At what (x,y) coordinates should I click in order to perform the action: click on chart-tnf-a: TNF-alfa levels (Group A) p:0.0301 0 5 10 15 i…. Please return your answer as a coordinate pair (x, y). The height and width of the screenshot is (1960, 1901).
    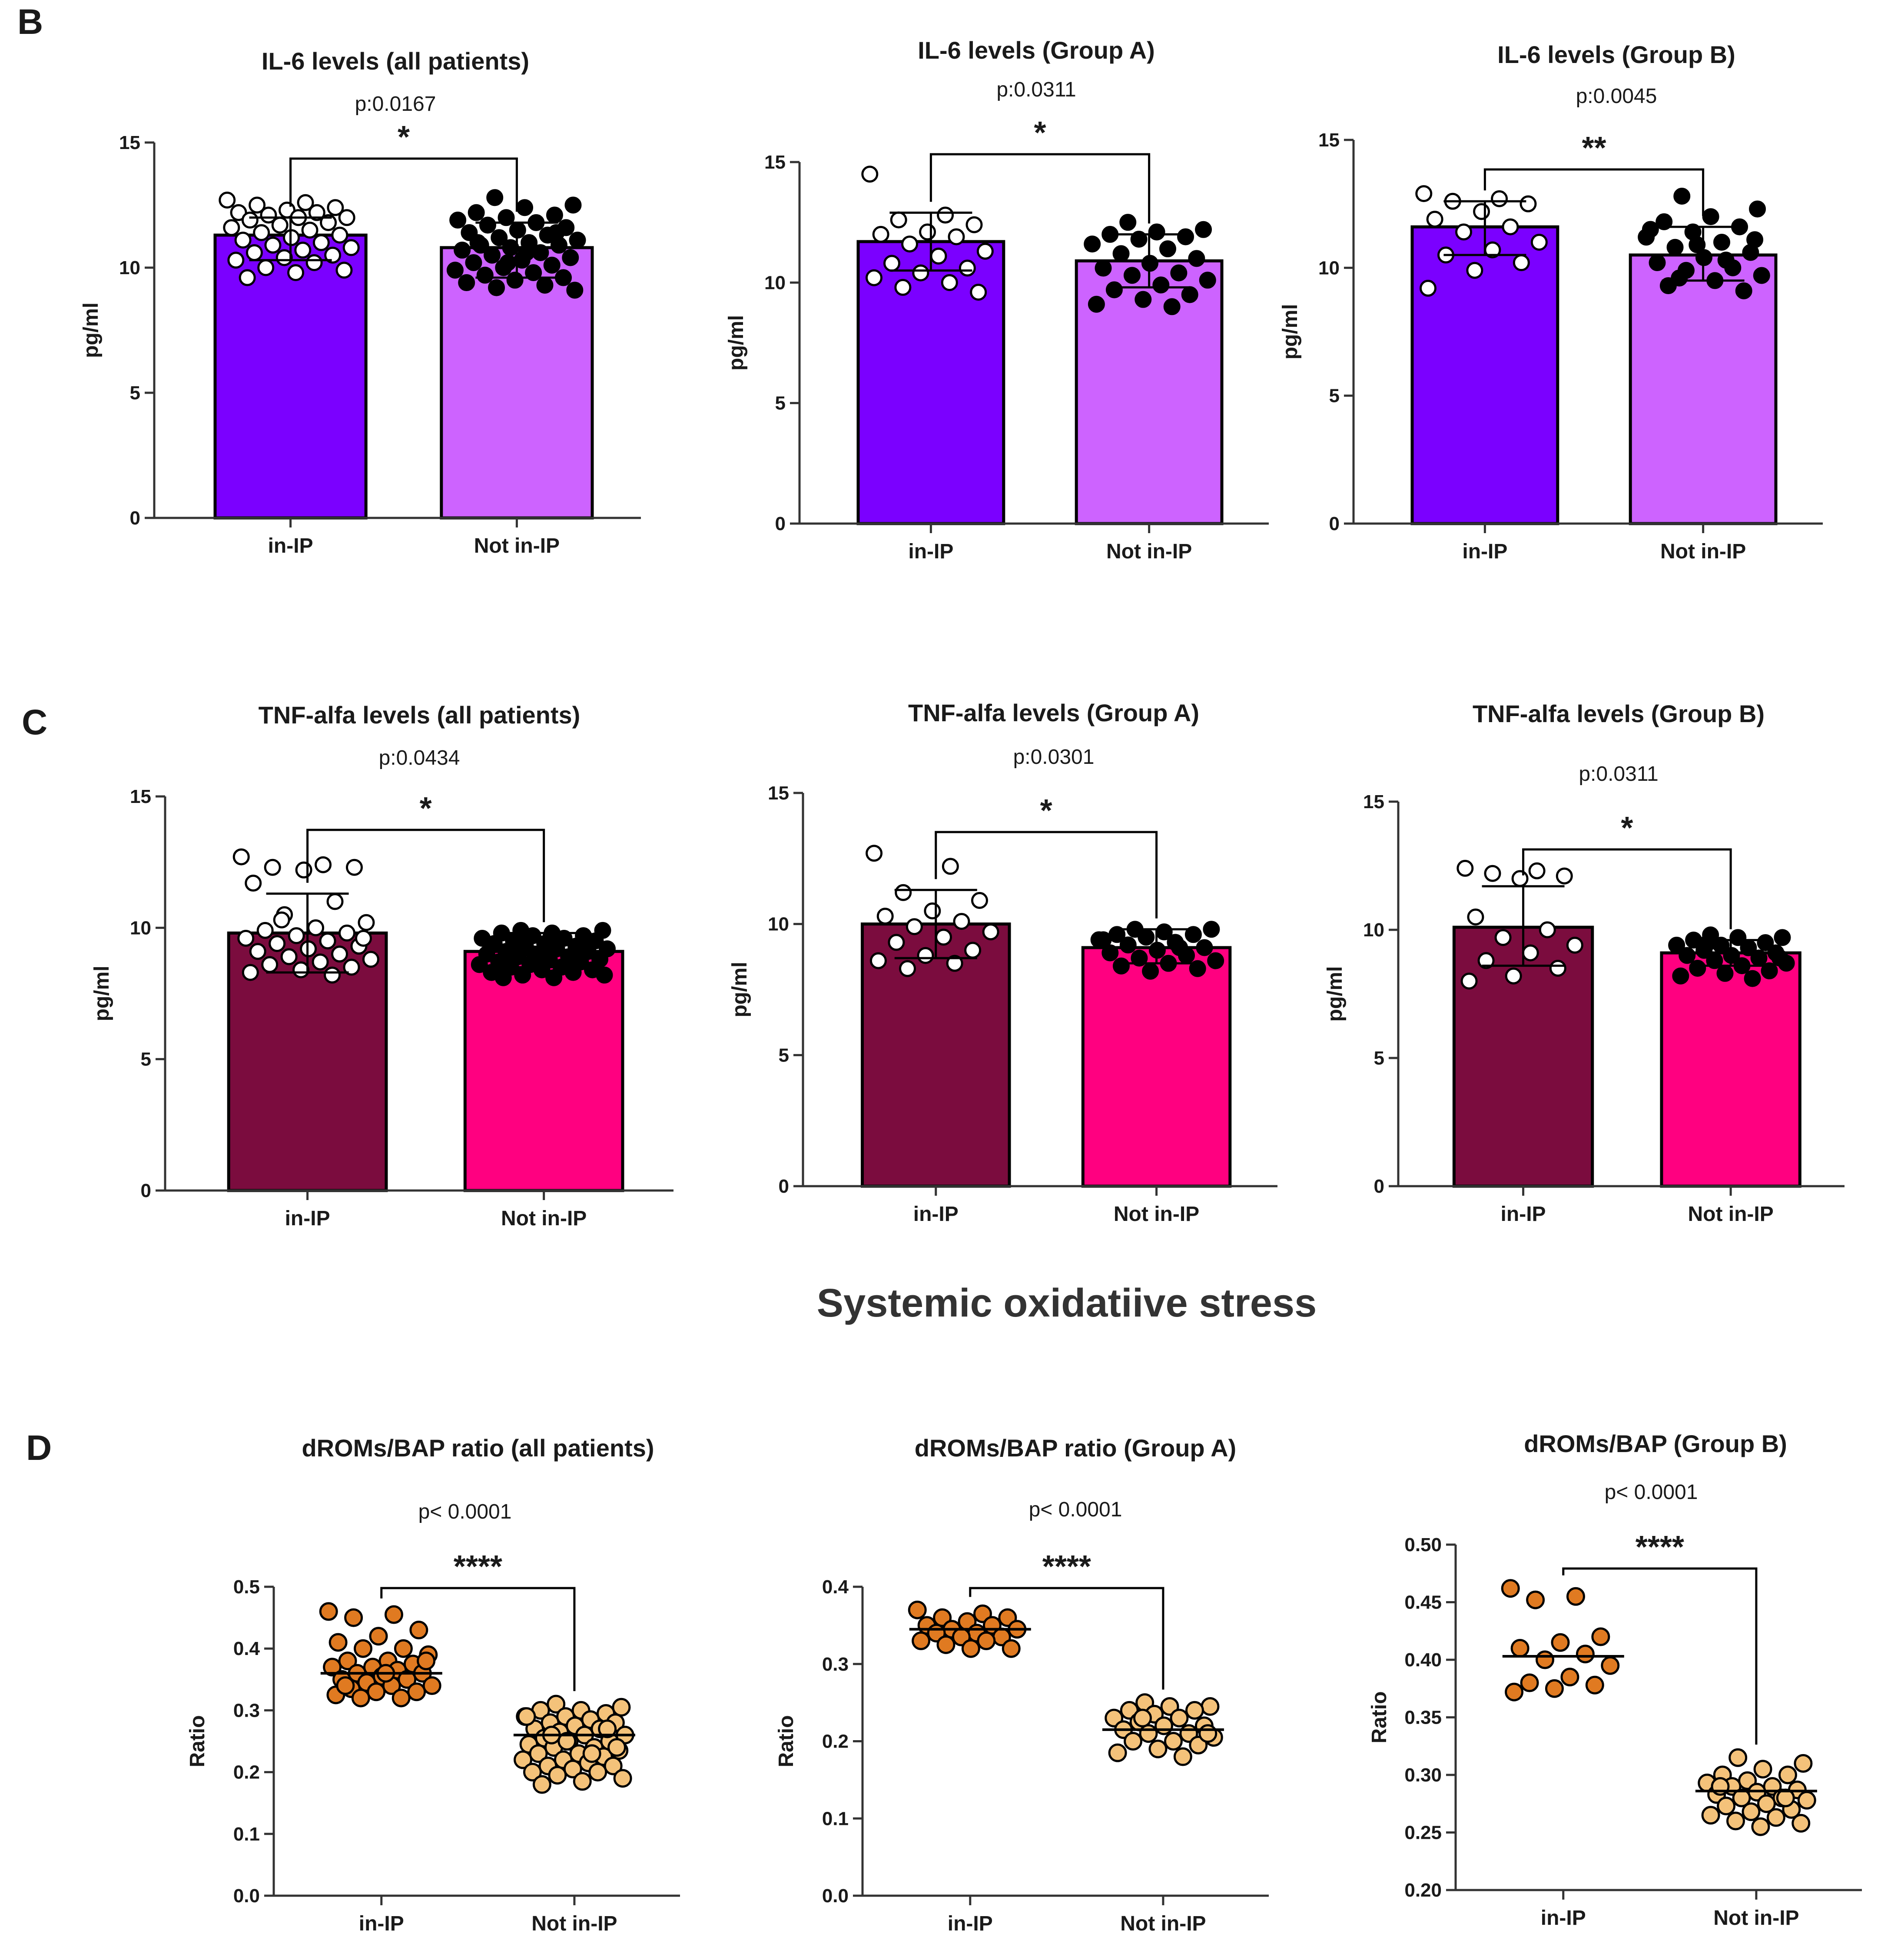
    Looking at the image, I should click on (1003, 962).